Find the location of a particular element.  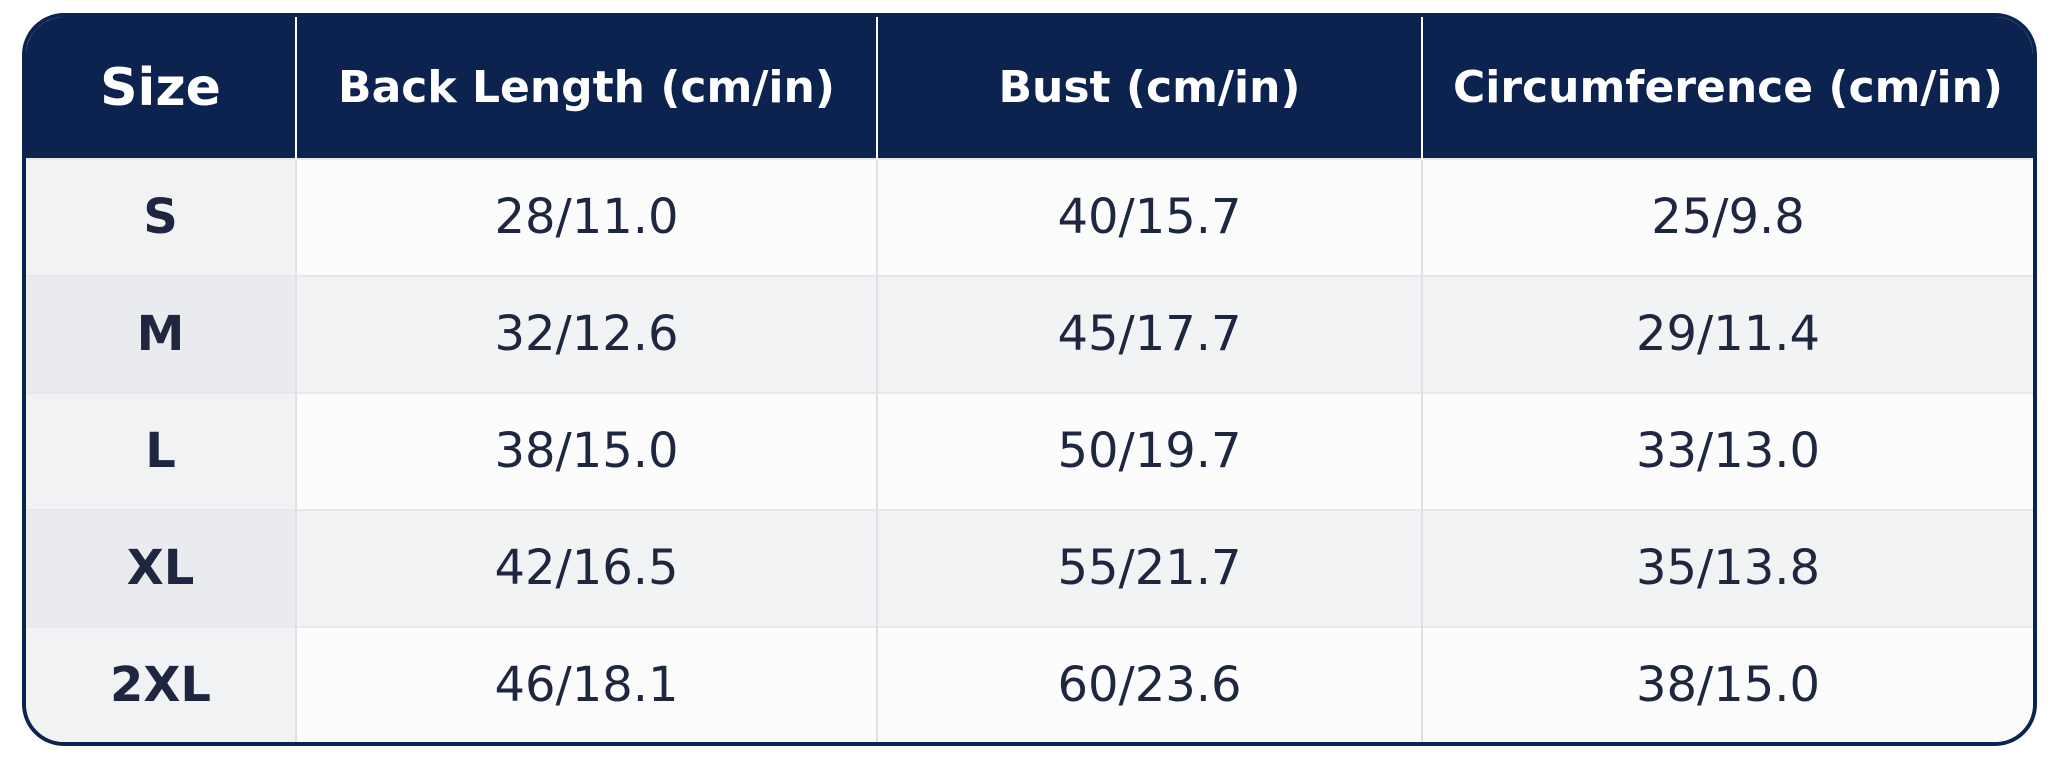

measure-cell: 42/16.5 is located at coordinates (586, 567).